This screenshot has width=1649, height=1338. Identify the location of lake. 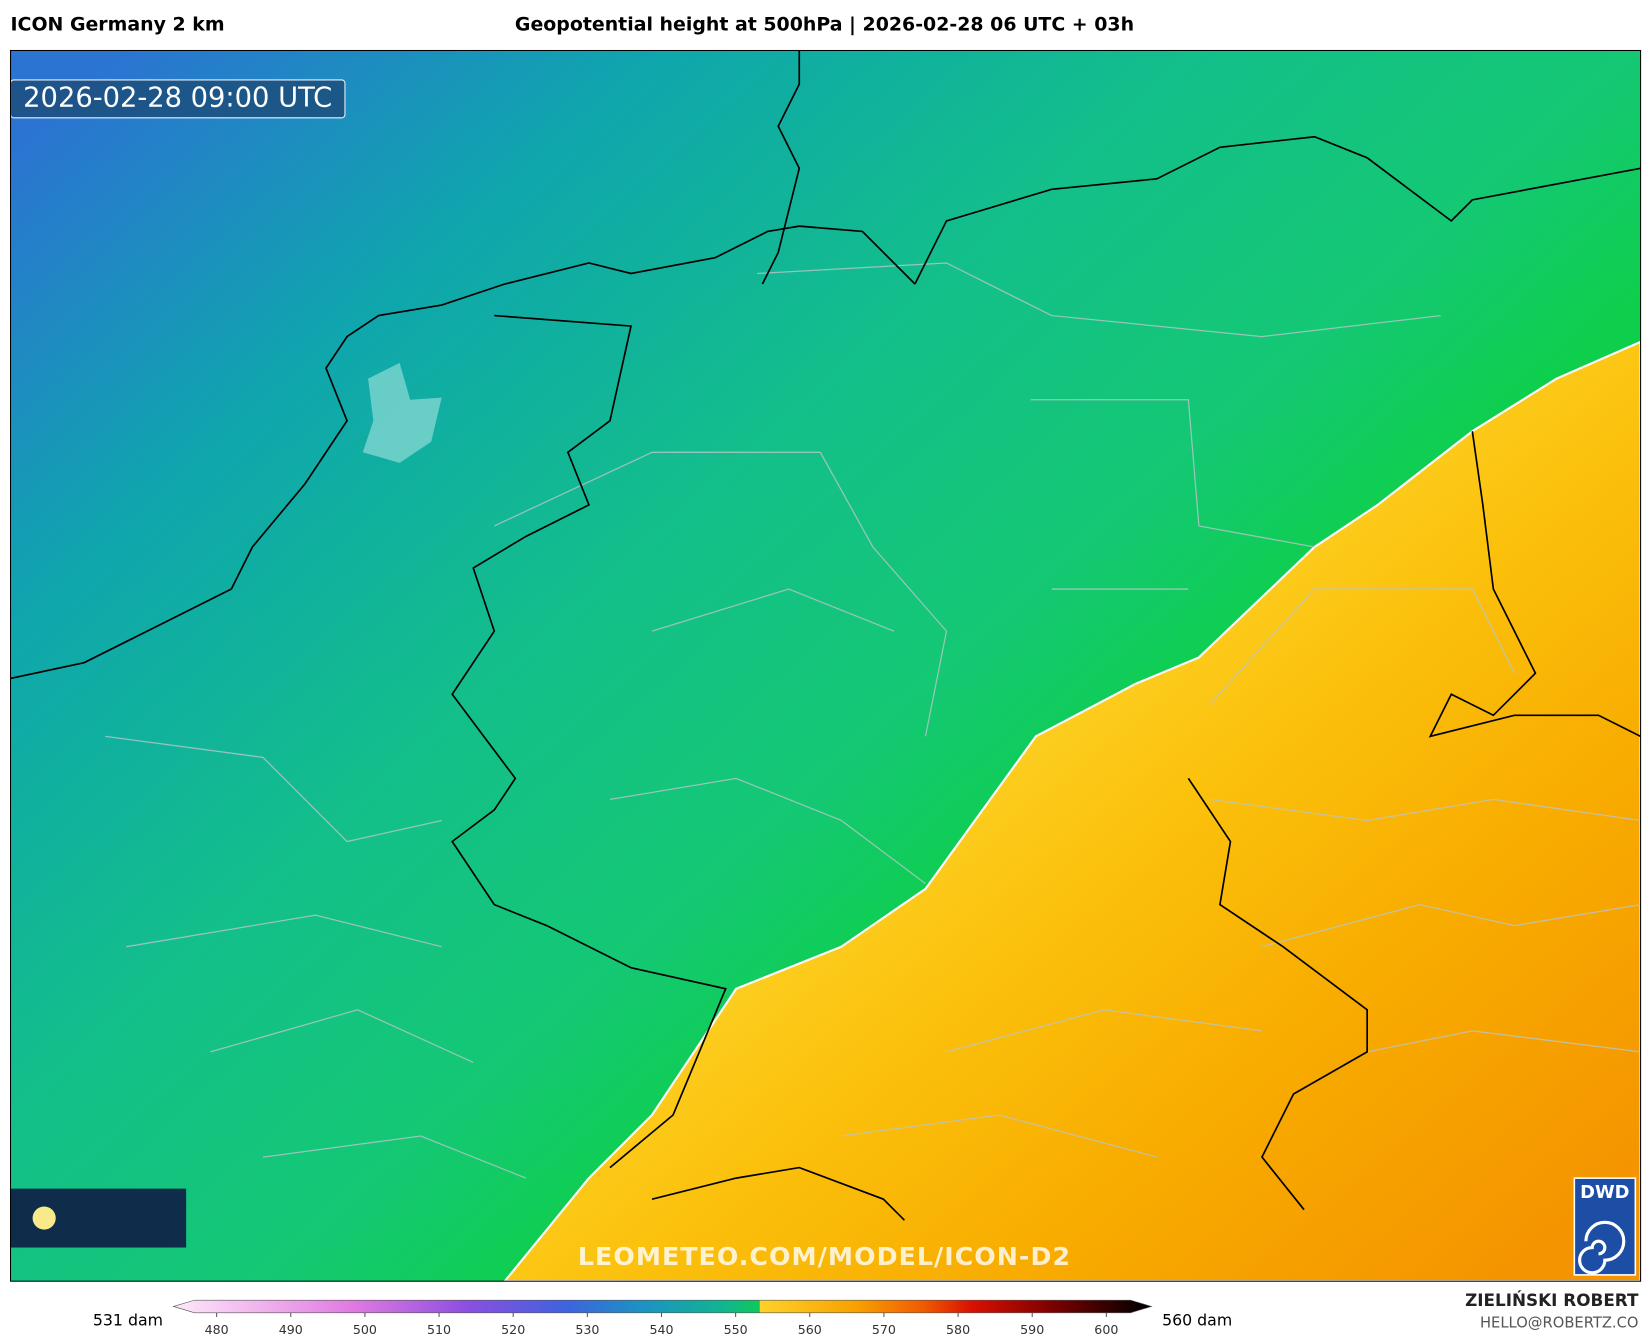
(402, 412).